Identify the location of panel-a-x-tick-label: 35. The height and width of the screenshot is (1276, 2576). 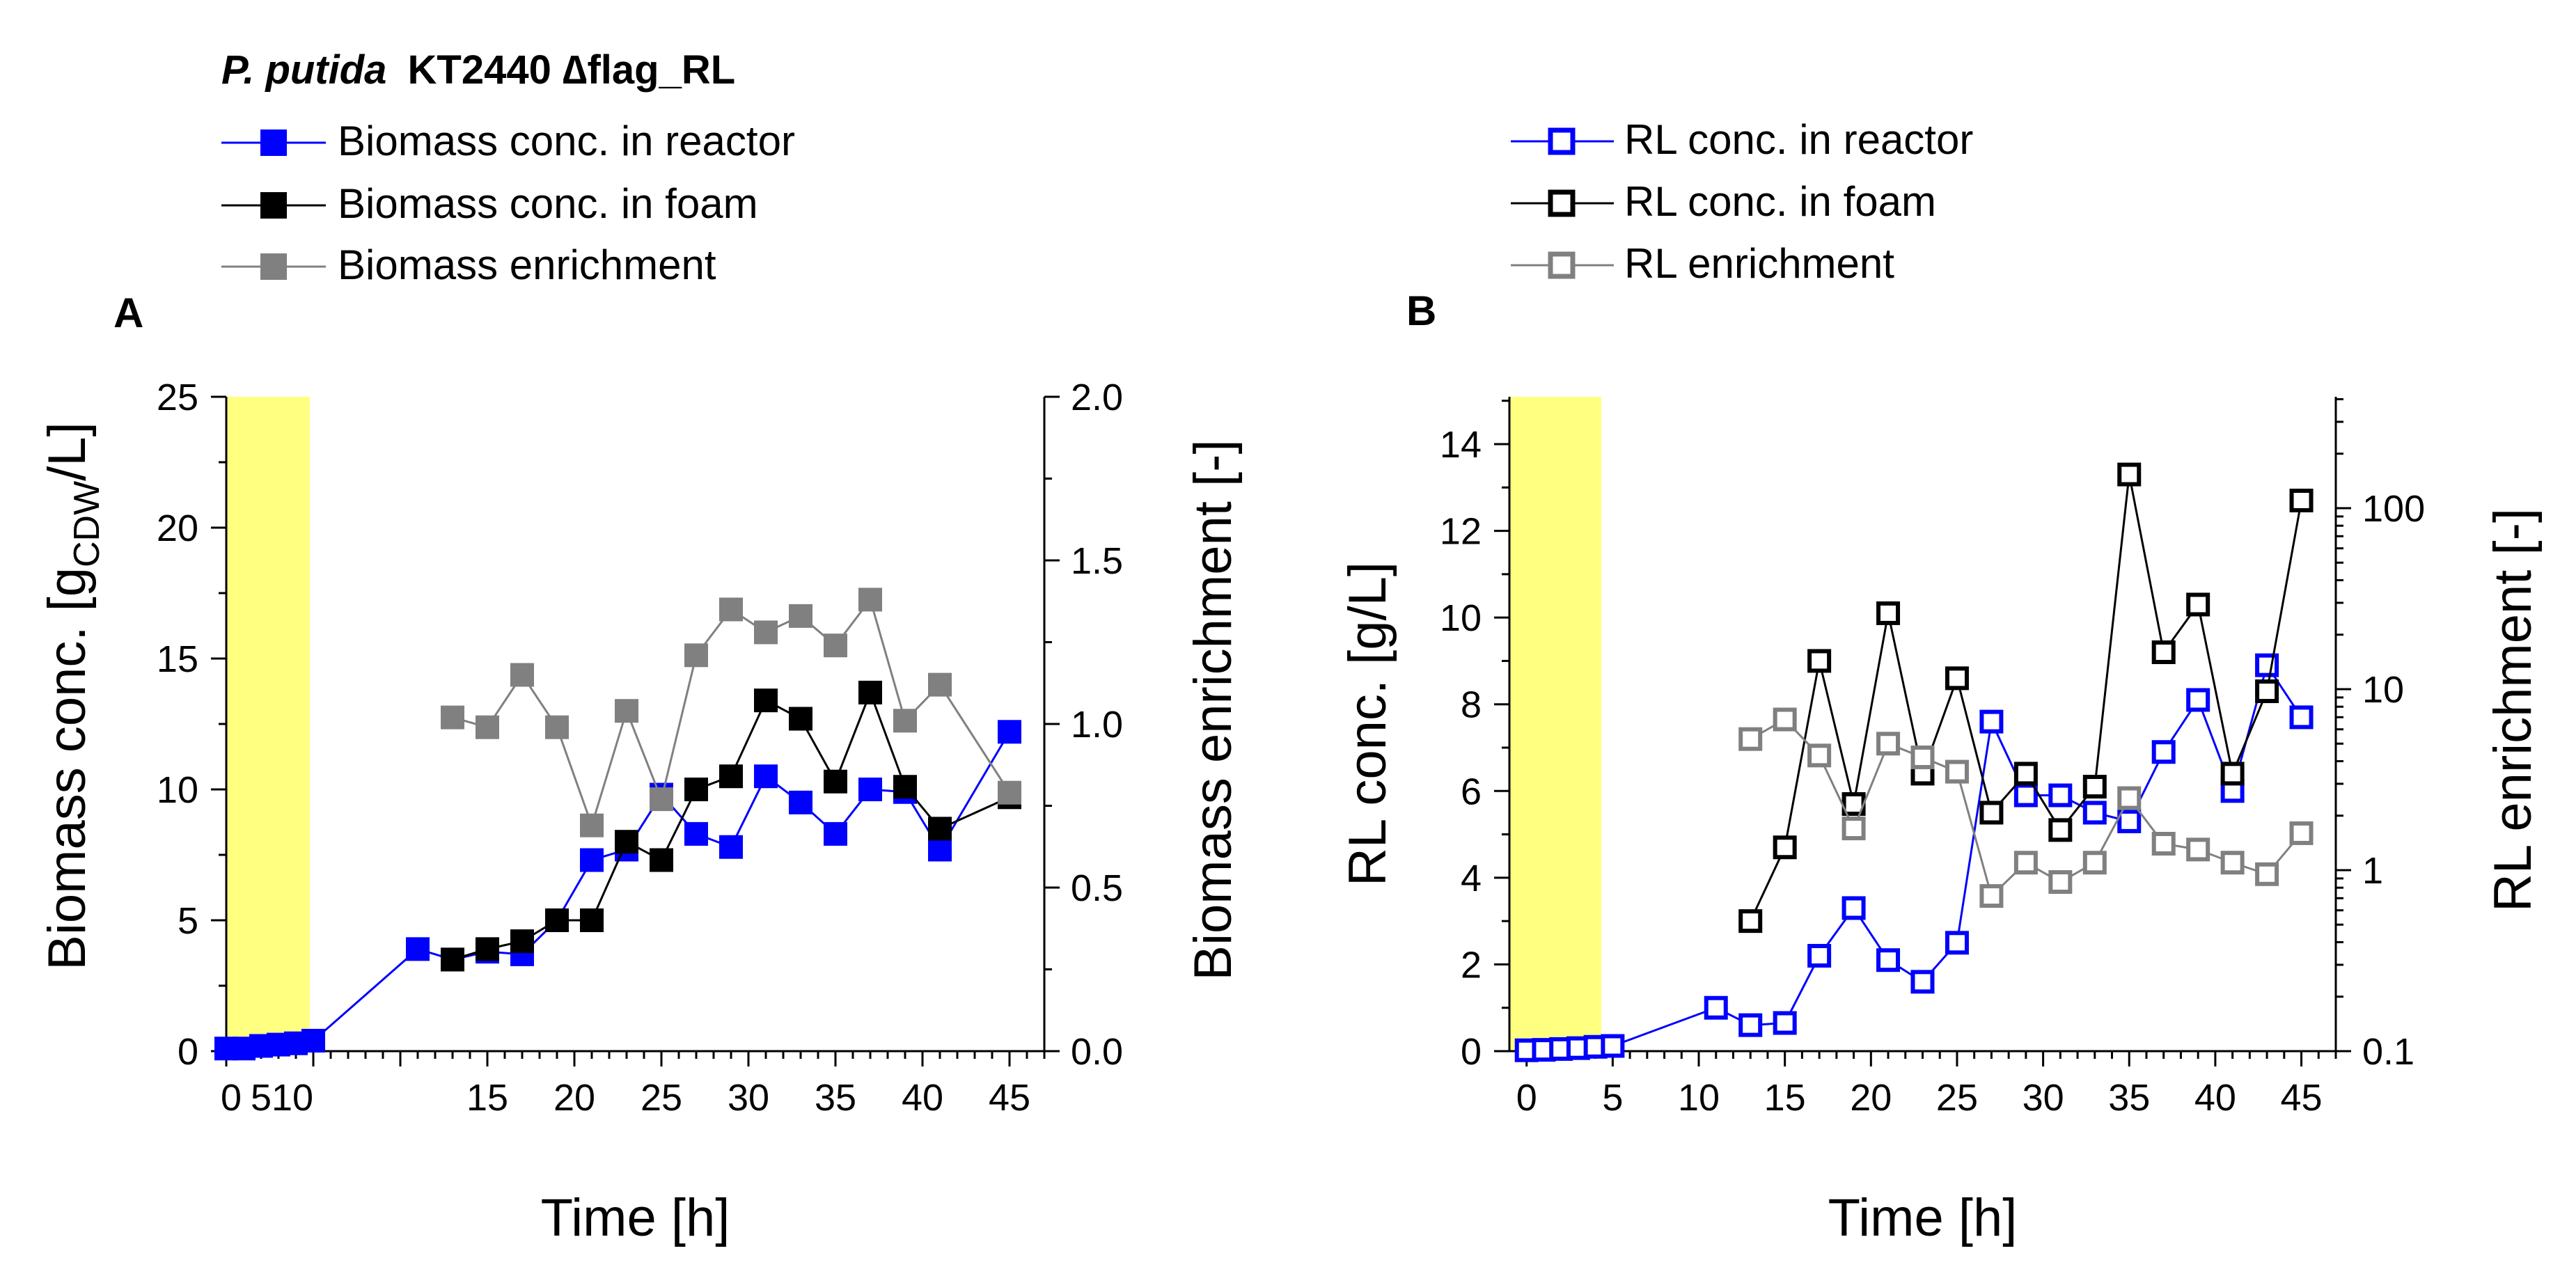
(835, 1098).